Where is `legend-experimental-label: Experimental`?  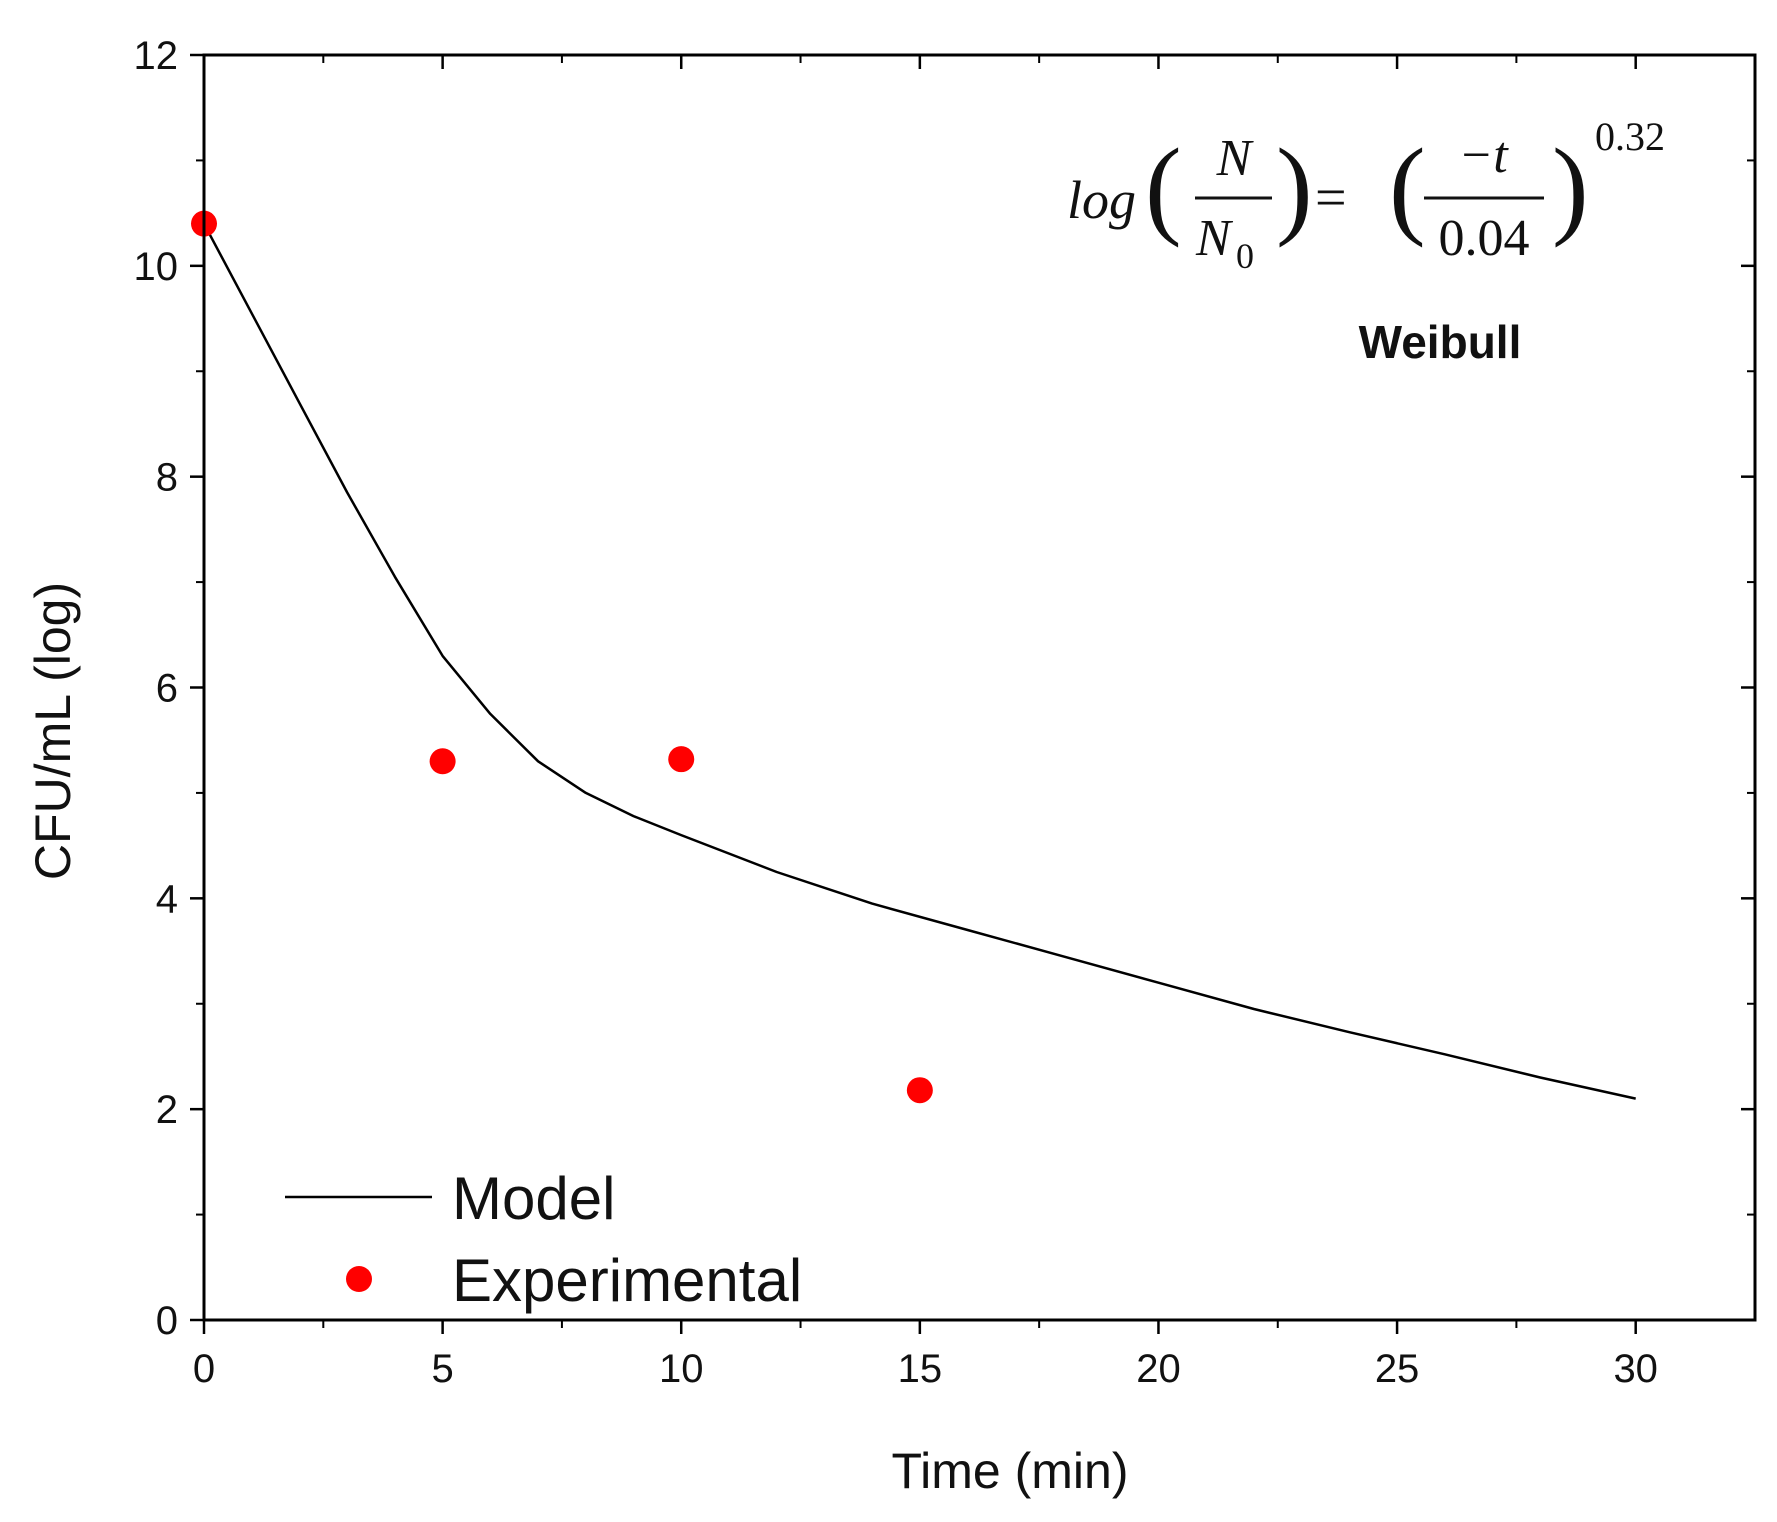 legend-experimental-label: Experimental is located at coordinates (627, 1280).